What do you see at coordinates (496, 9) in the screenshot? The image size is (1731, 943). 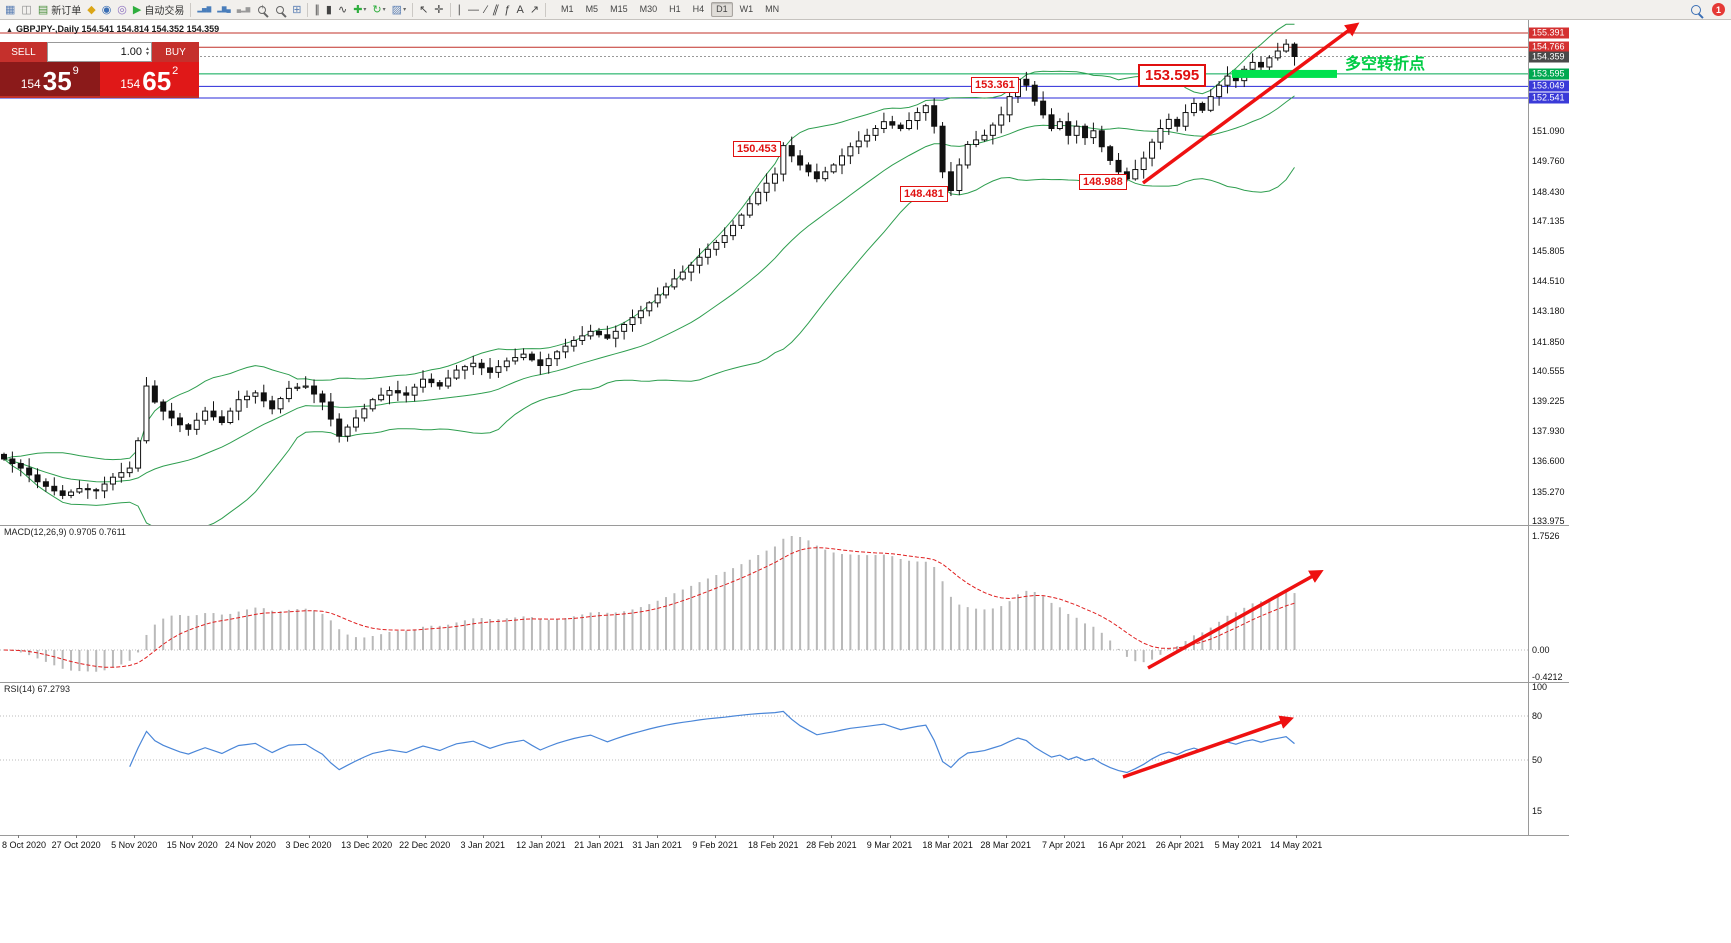 I see `channel-tool-icon: ∥` at bounding box center [496, 9].